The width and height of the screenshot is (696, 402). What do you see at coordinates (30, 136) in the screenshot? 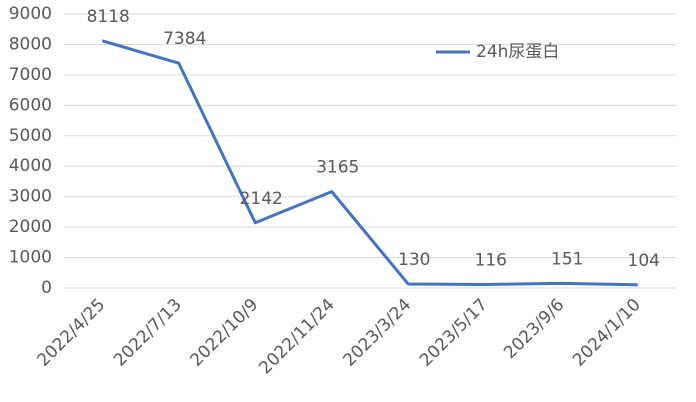
I see `y-tick-label: 5000` at bounding box center [30, 136].